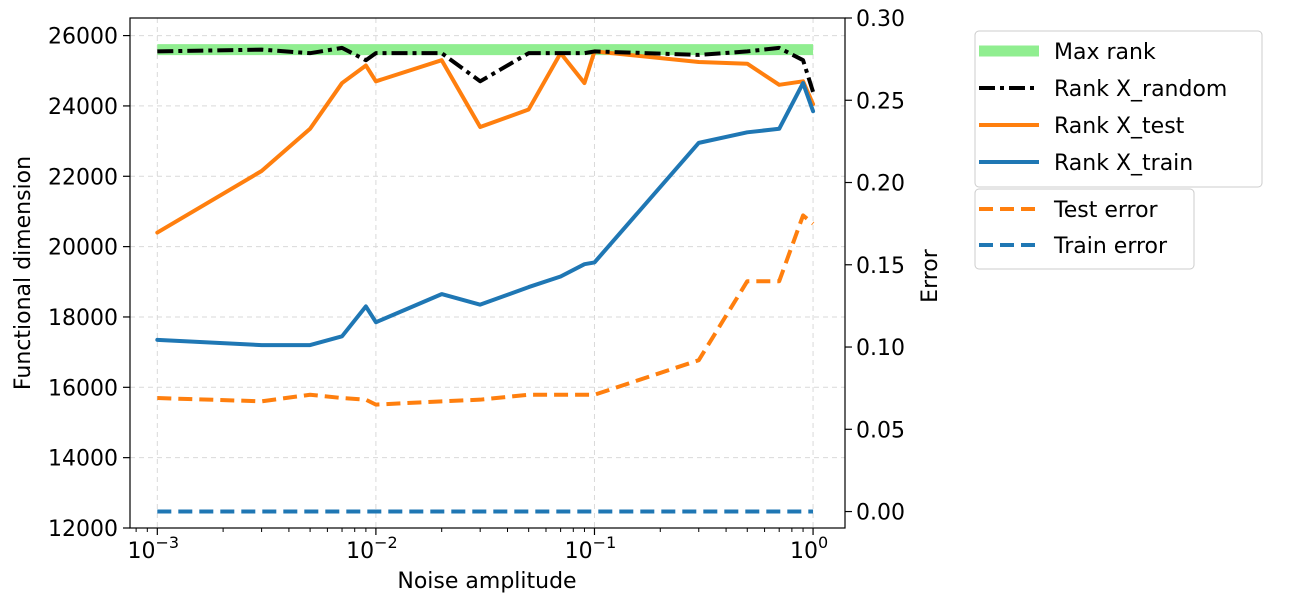 This screenshot has width=1300, height=600. Describe the element at coordinates (83, 318) in the screenshot. I see `y-left-tick-label: 18000` at that location.